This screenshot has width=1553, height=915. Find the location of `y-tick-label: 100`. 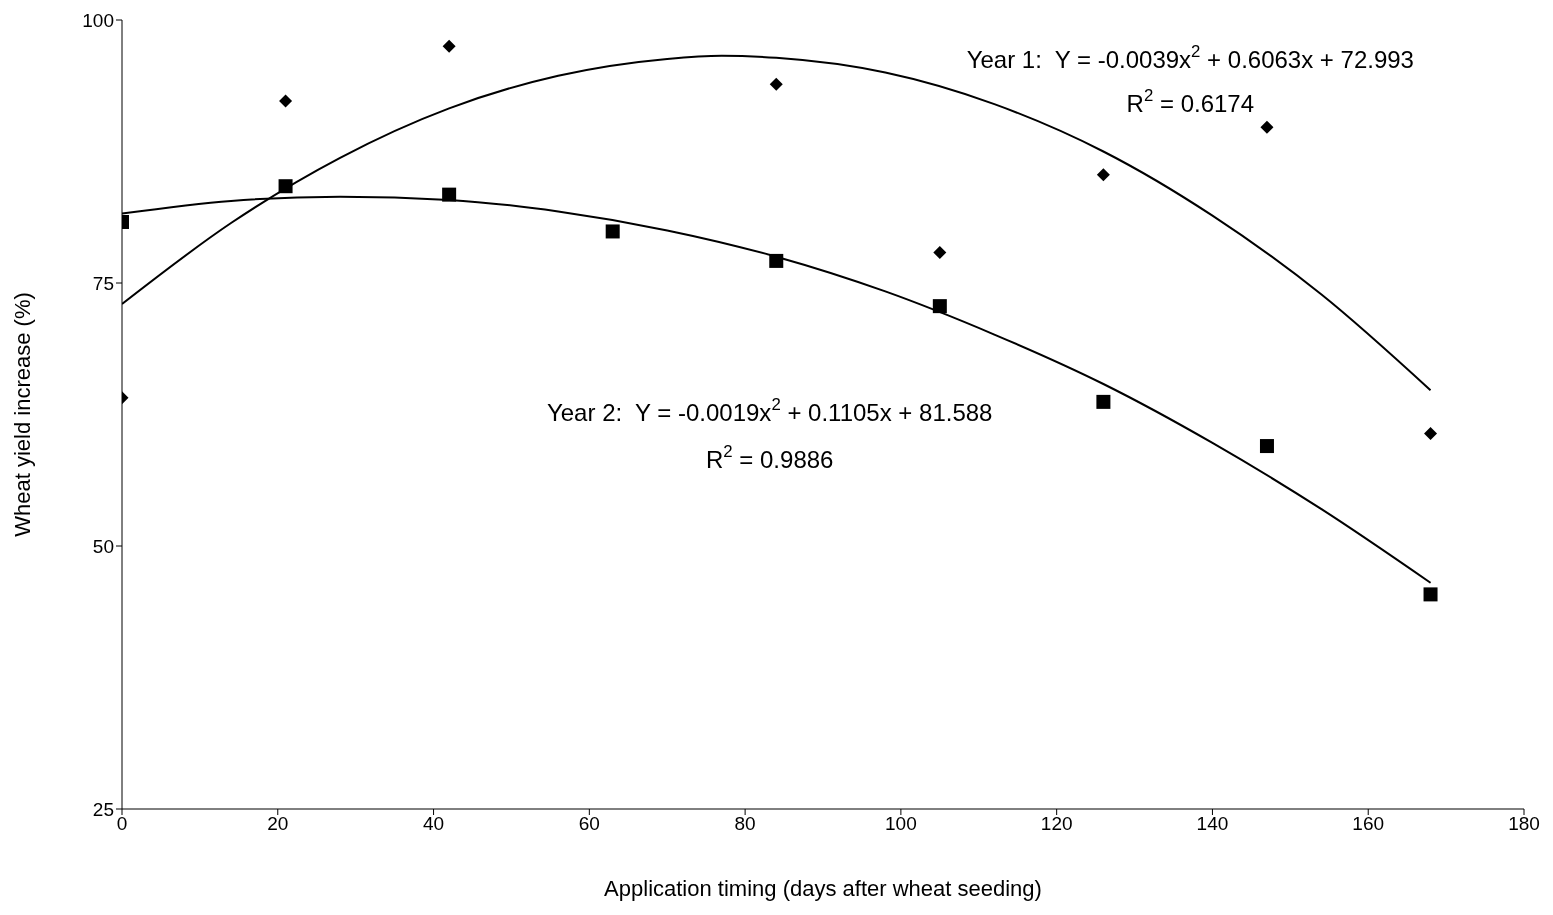

y-tick-label: 100 is located at coordinates (98, 20).